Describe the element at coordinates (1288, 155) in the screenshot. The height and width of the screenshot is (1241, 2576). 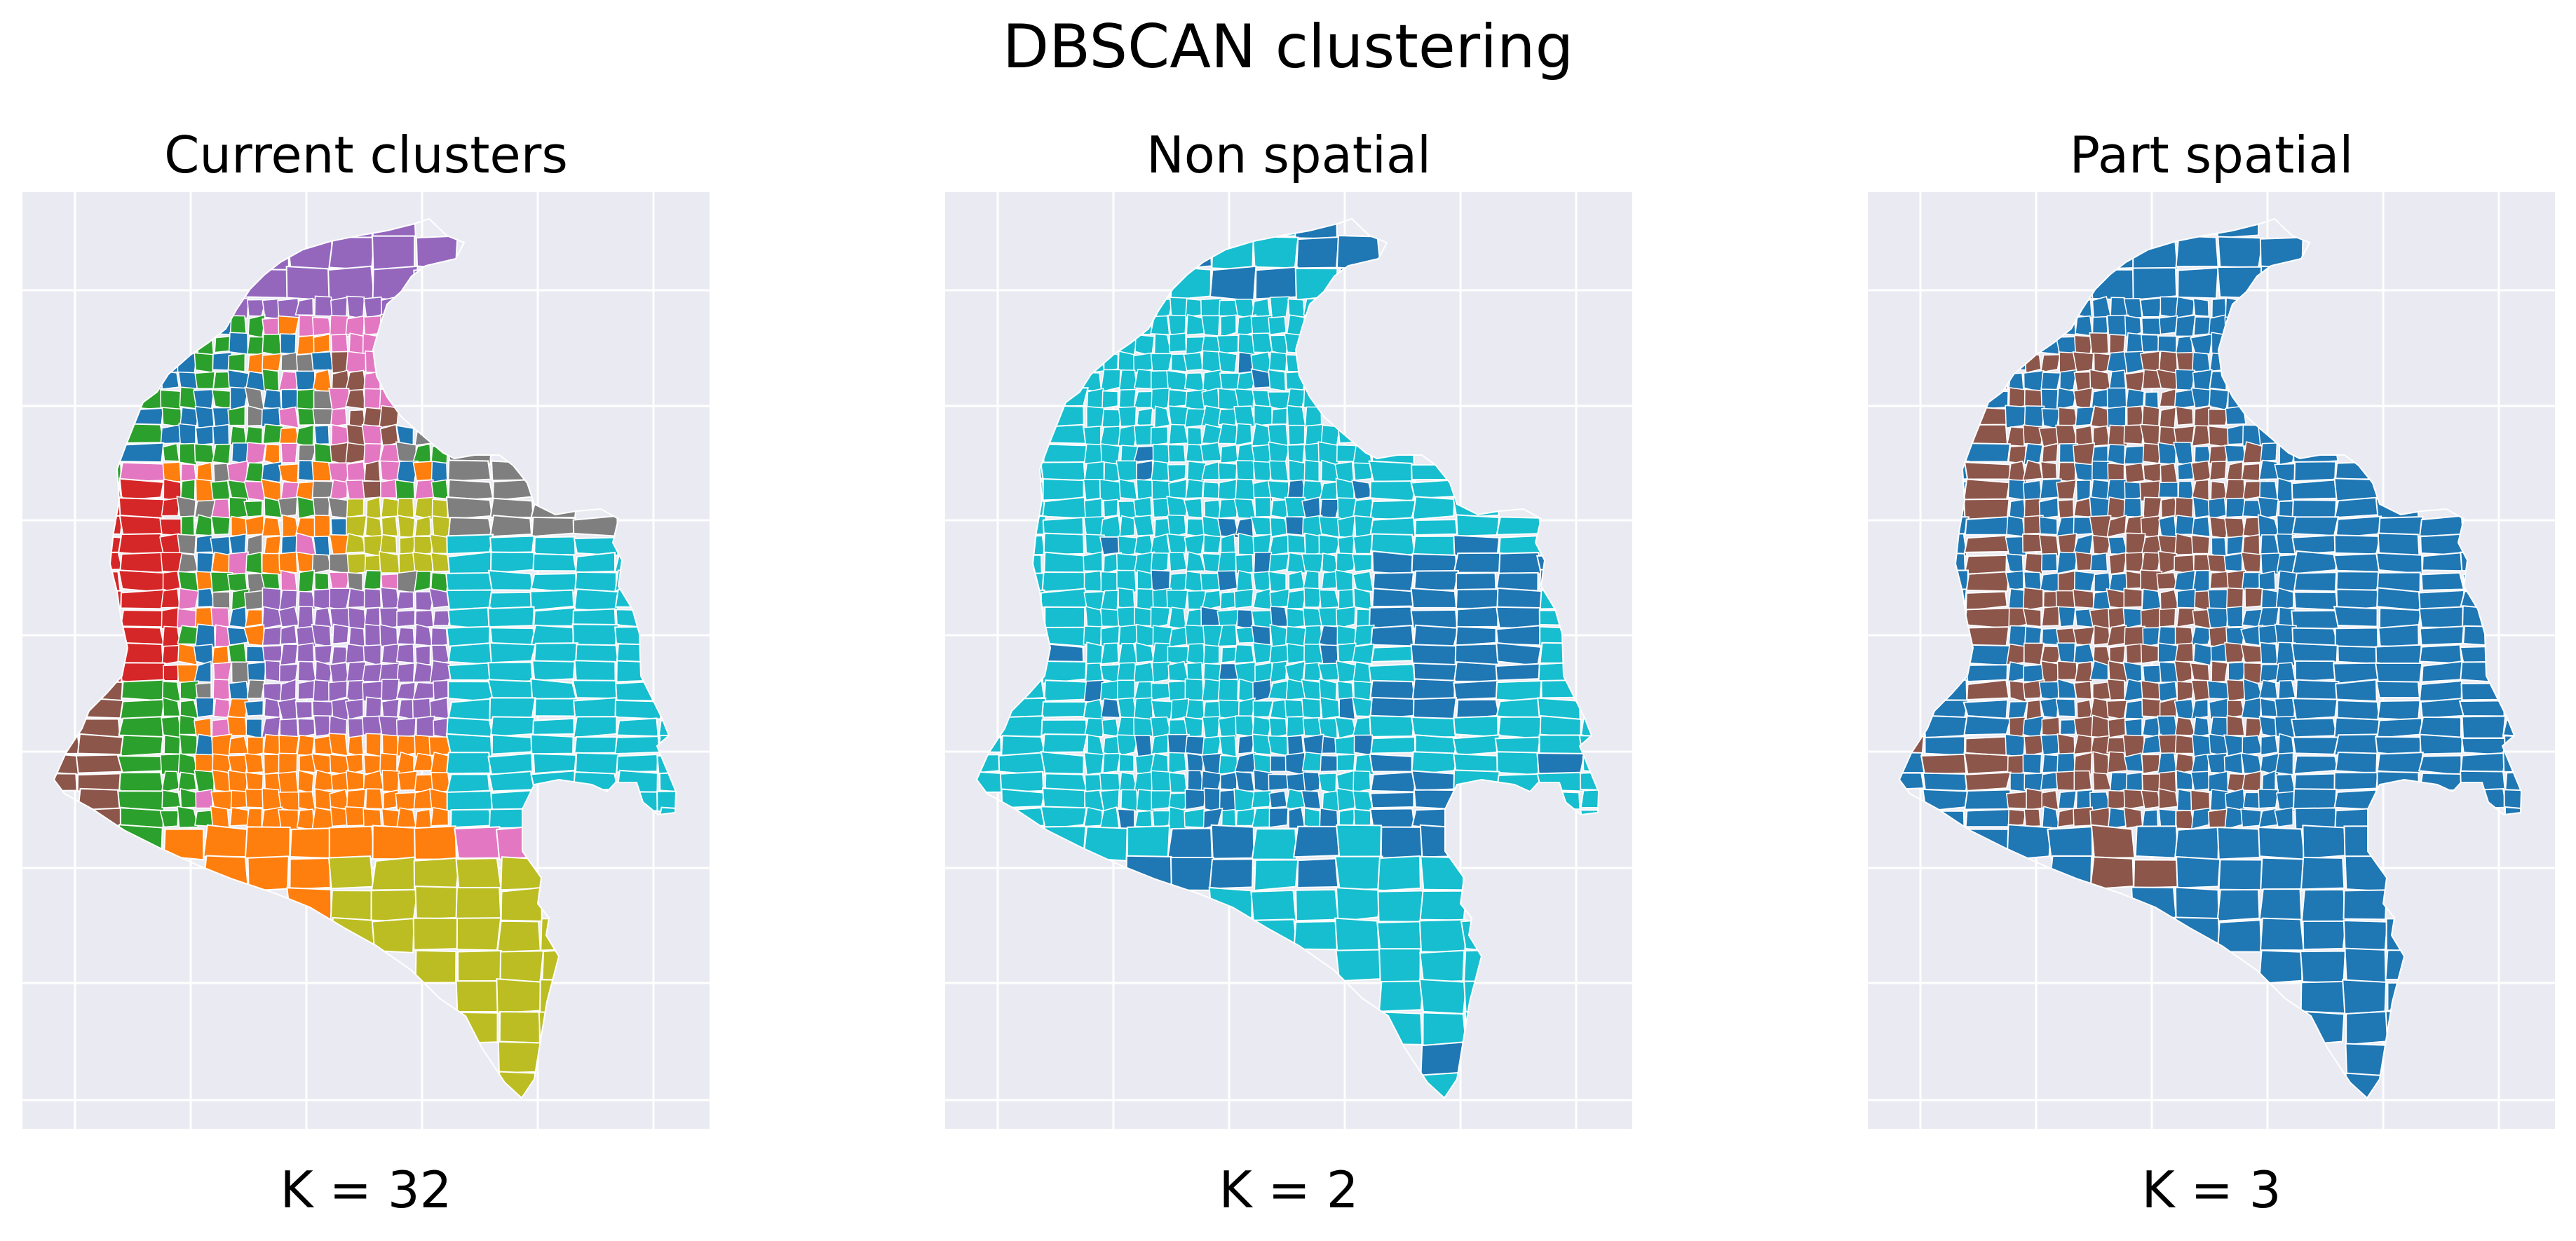
I see `panel-title: Non spatial` at that location.